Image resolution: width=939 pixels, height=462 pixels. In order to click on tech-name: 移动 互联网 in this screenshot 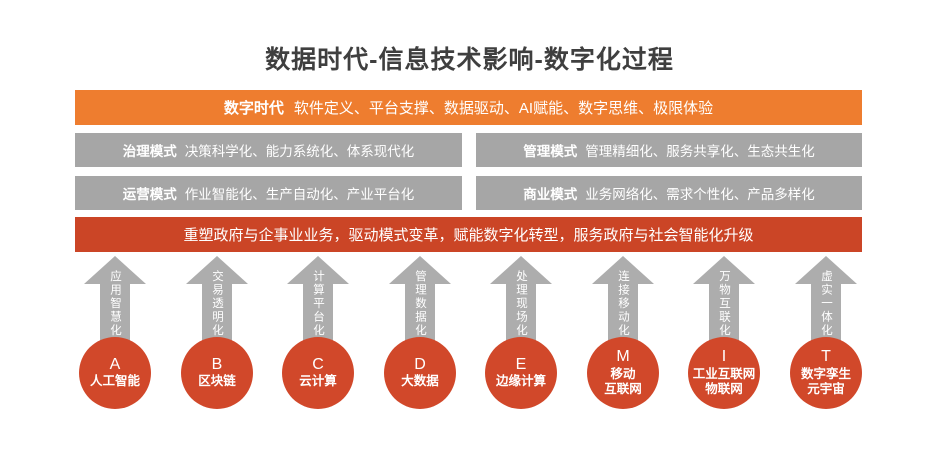, I will do `click(623, 381)`.